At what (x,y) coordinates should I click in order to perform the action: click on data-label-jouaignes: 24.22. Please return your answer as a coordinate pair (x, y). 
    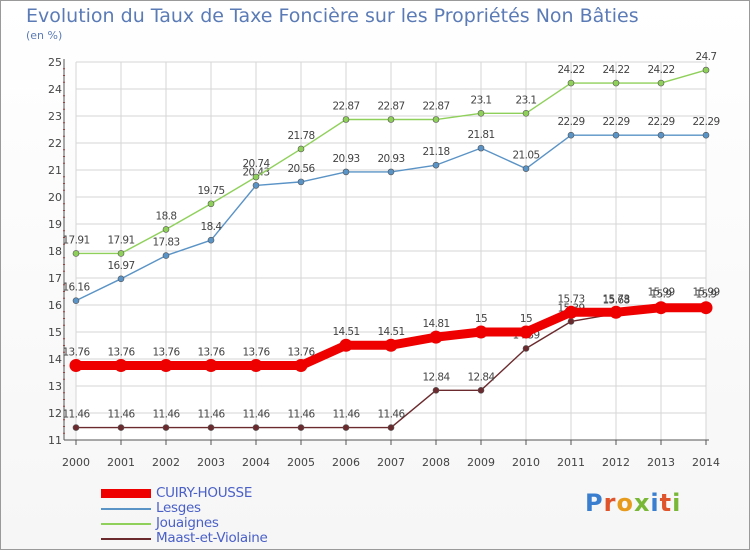
    Looking at the image, I should click on (570, 70).